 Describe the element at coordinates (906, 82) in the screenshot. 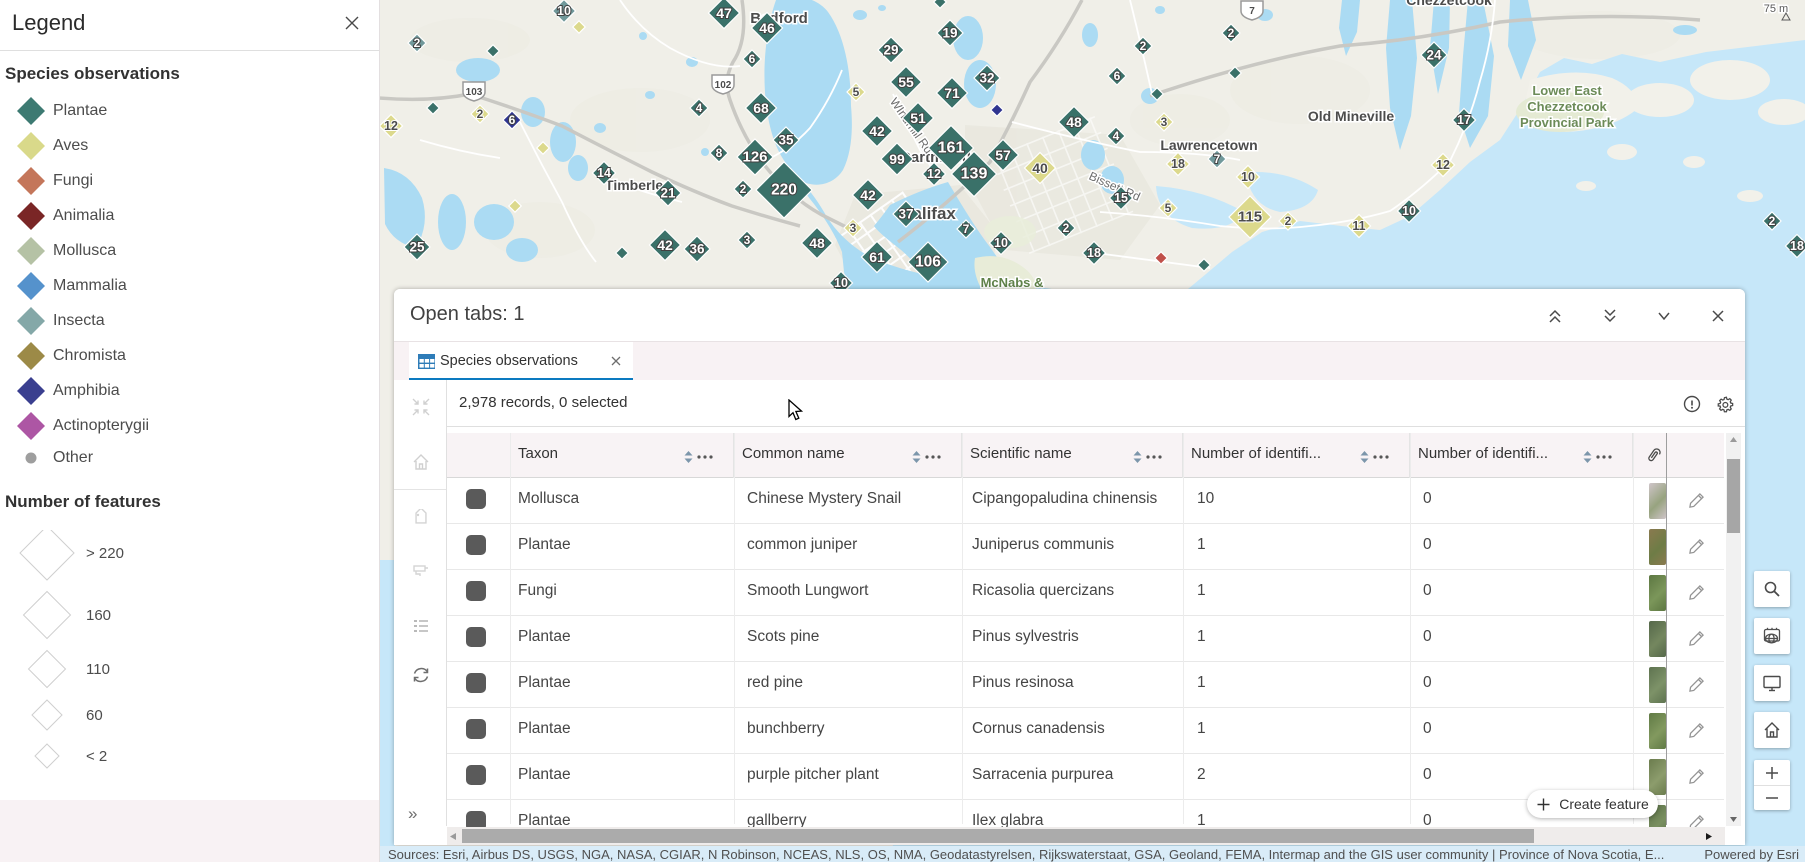

I see `svg-text: 55` at that location.